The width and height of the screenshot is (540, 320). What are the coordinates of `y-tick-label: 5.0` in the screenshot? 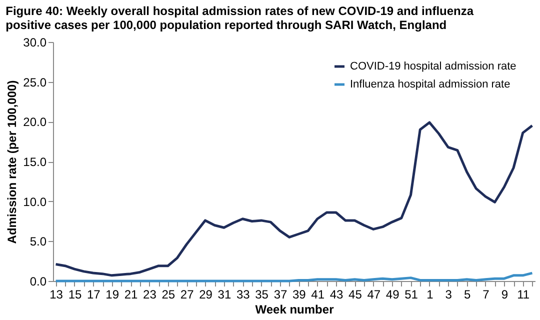 It's located at (38, 241).